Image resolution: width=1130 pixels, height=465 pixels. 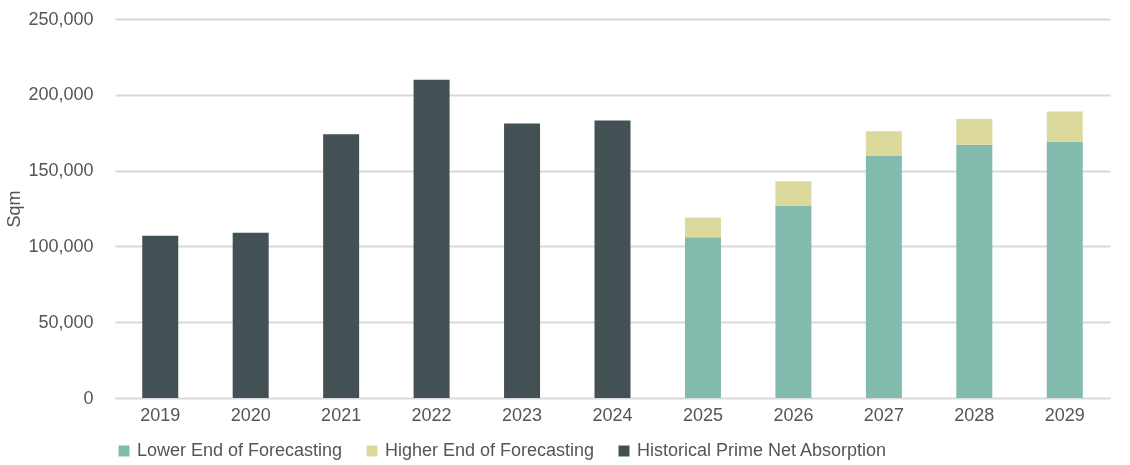 I want to click on x-tick-label: 2022, so click(x=431, y=414).